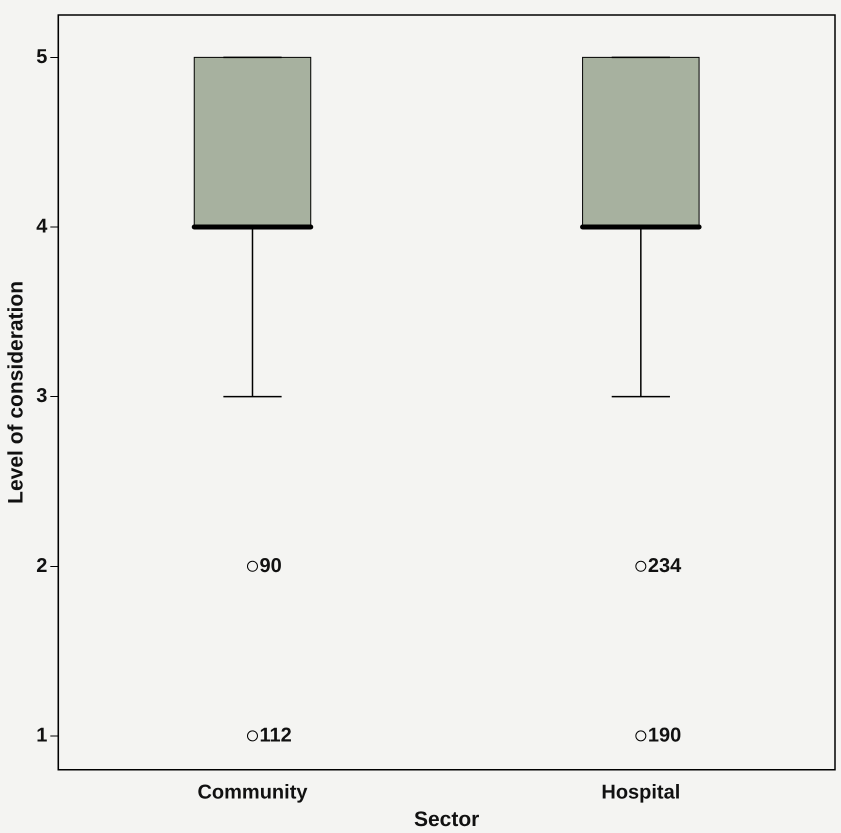  What do you see at coordinates (42, 57) in the screenshot?
I see `y-tick-label: 5` at bounding box center [42, 57].